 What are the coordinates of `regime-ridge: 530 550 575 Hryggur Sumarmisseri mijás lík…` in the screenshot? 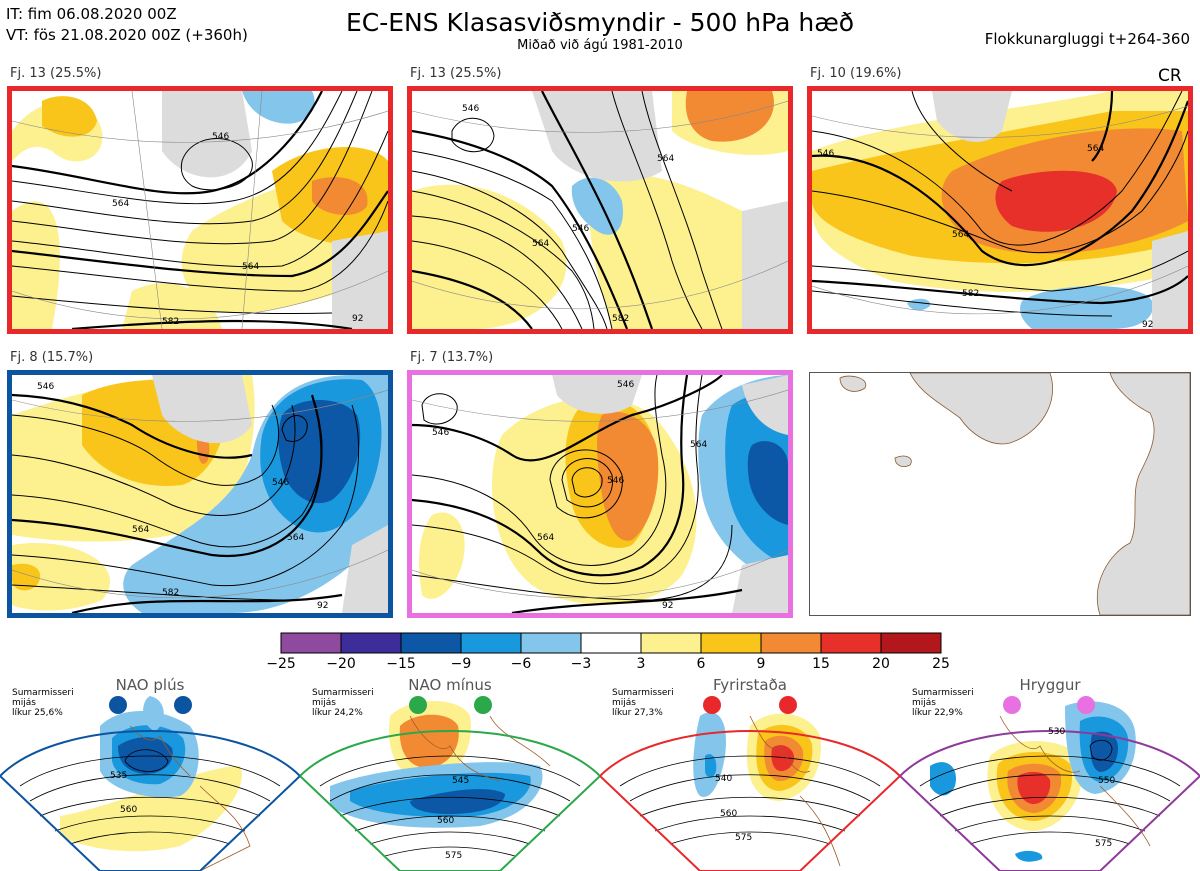 It's located at (1050, 773).